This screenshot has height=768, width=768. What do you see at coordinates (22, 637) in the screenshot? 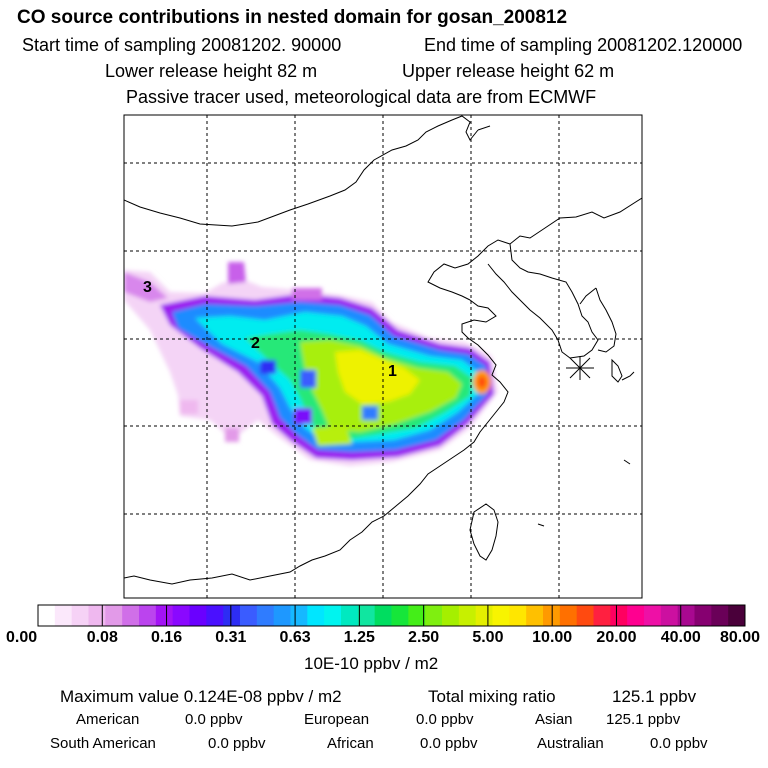
I see `colorbar-tick-label: 0.00` at bounding box center [22, 637].